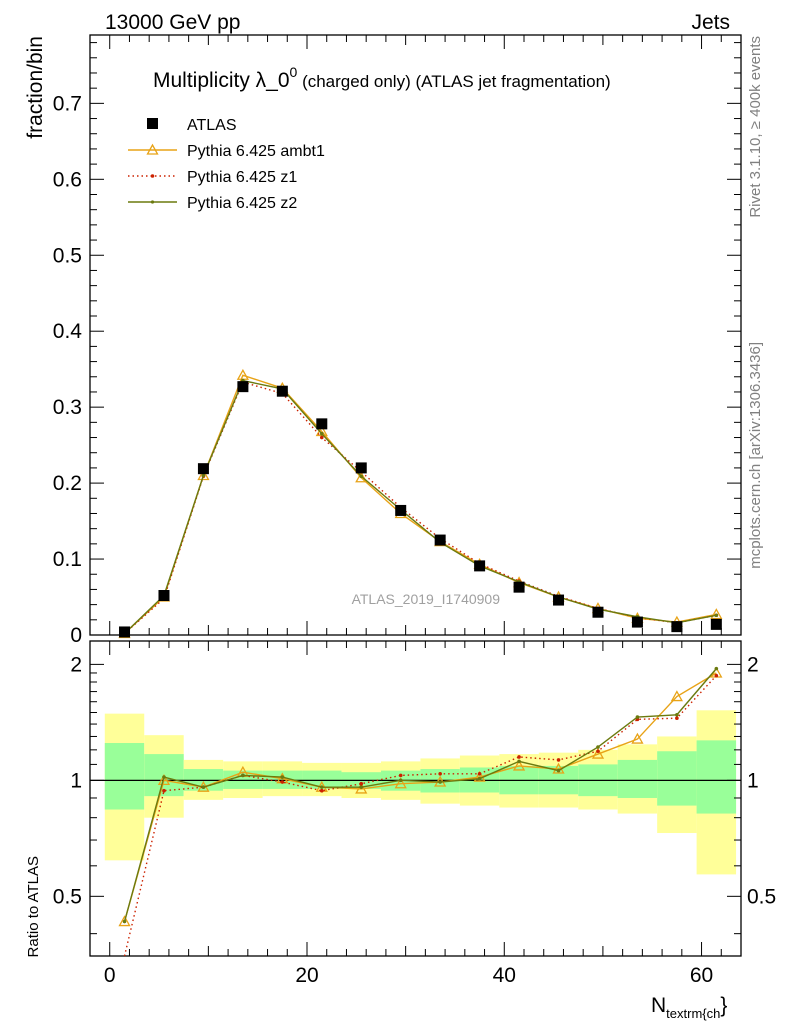 The width and height of the screenshot is (786, 1024). What do you see at coordinates (76, 780) in the screenshot?
I see `ratio-y-tick-label: 1` at bounding box center [76, 780].